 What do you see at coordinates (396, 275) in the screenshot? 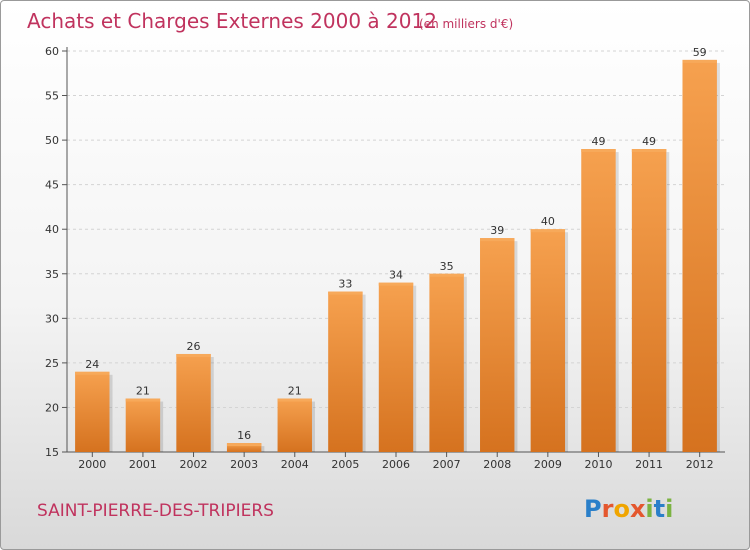
I see `bar-value-label: 34` at bounding box center [396, 275].